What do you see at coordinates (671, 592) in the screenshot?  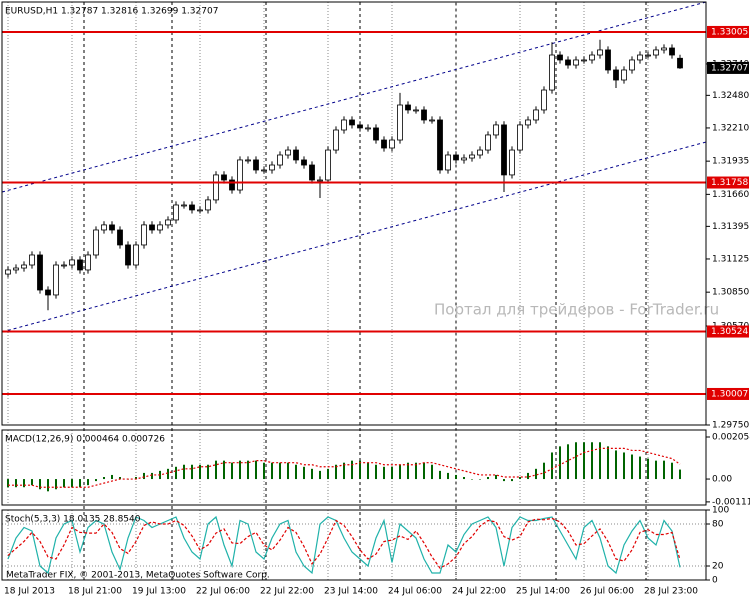 I see `x-tick-label: 28 Jul 23:00` at bounding box center [671, 592].